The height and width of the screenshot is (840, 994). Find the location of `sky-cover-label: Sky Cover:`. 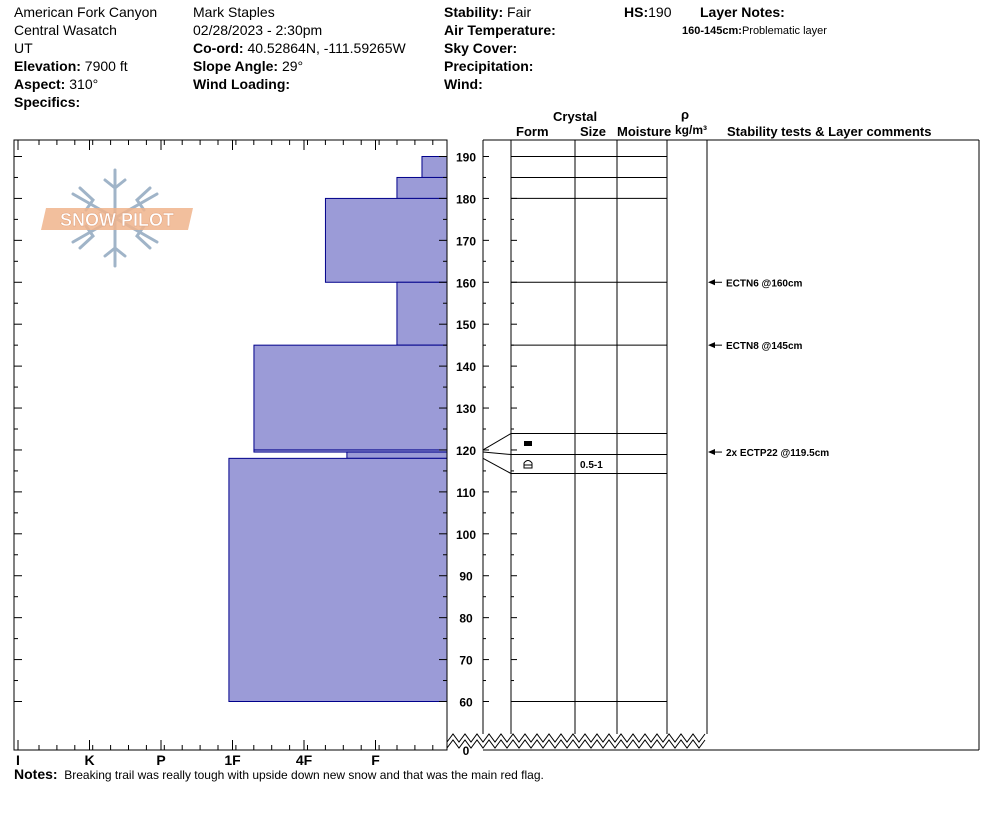

sky-cover-label: Sky Cover: is located at coordinates (481, 48).